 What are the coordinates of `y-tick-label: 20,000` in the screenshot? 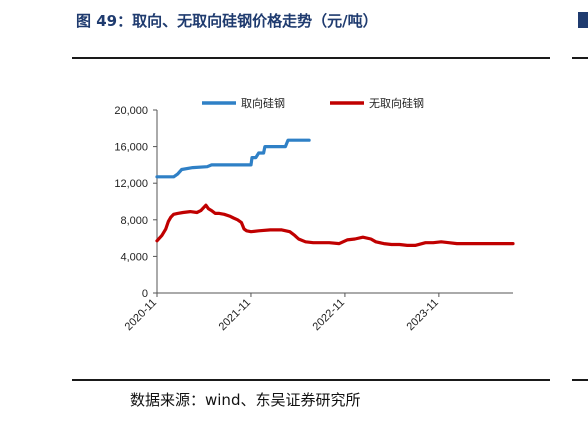 It's located at (131, 111).